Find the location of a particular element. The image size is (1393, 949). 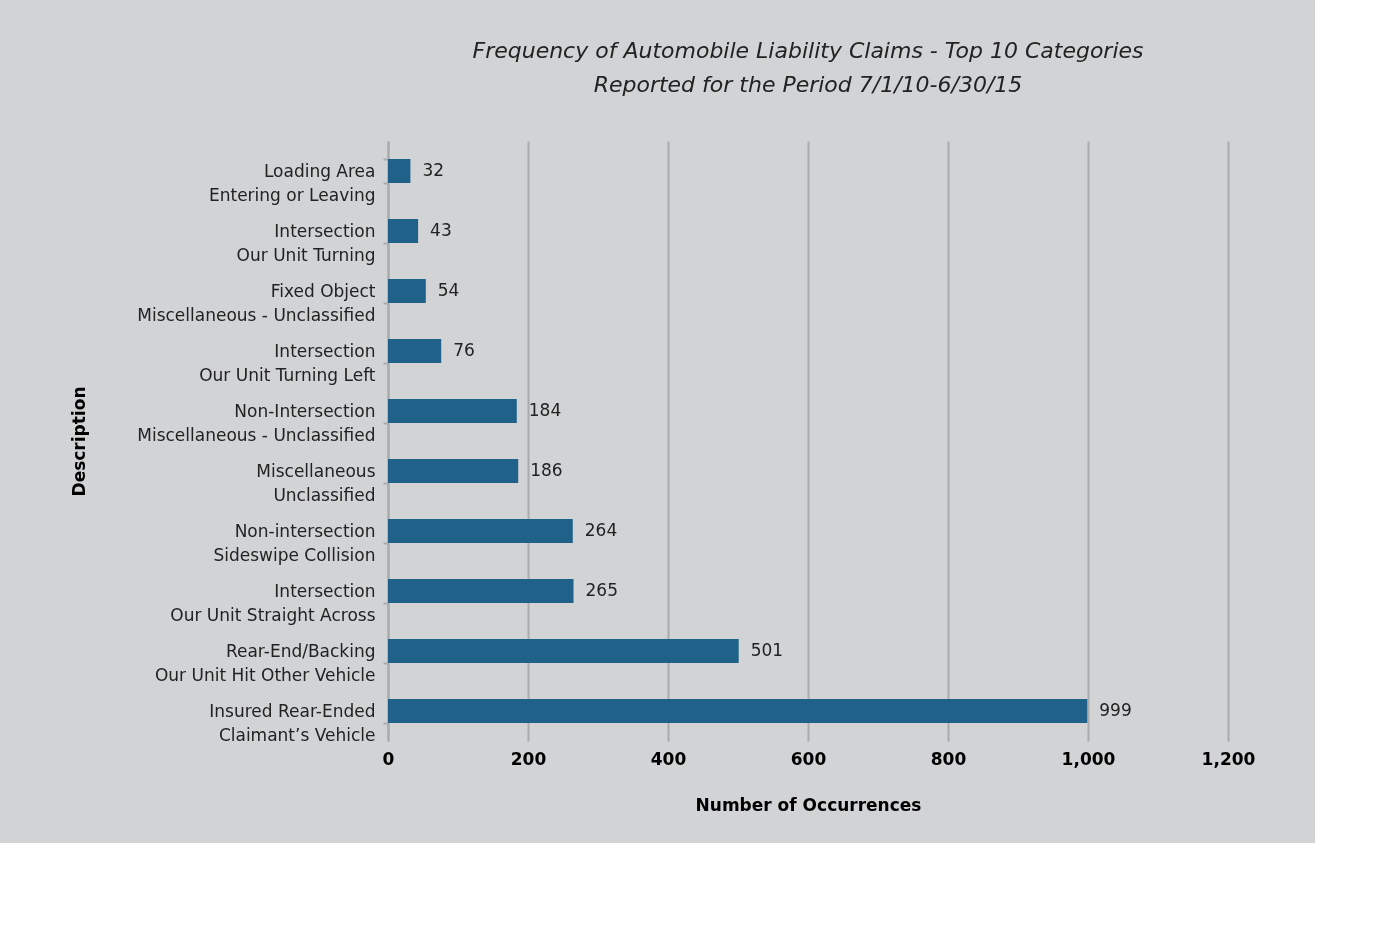

data-label: 184 is located at coordinates (545, 410).